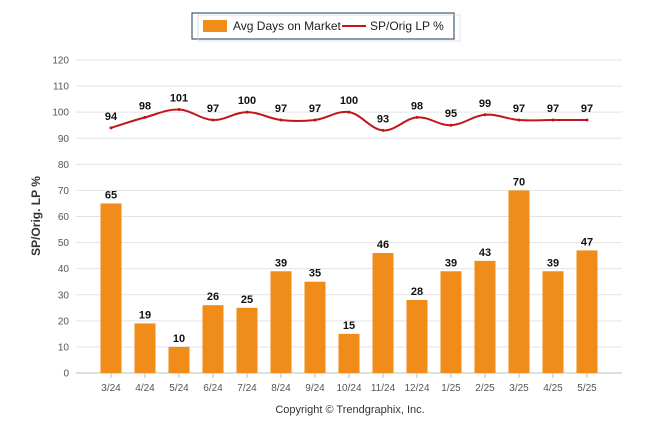 This screenshot has width=646, height=434. What do you see at coordinates (315, 388) in the screenshot?
I see `x-tick-label: 9/24` at bounding box center [315, 388].